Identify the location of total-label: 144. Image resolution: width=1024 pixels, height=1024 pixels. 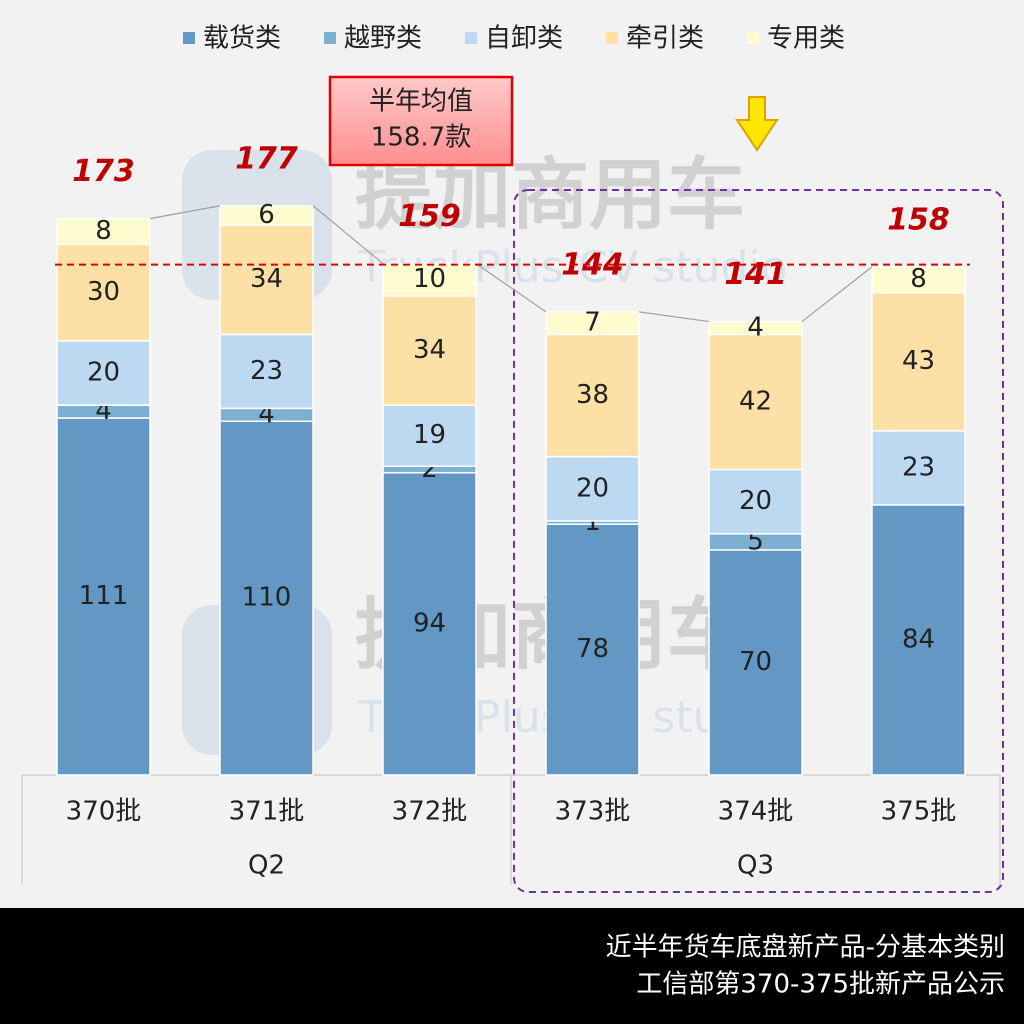
(592, 264).